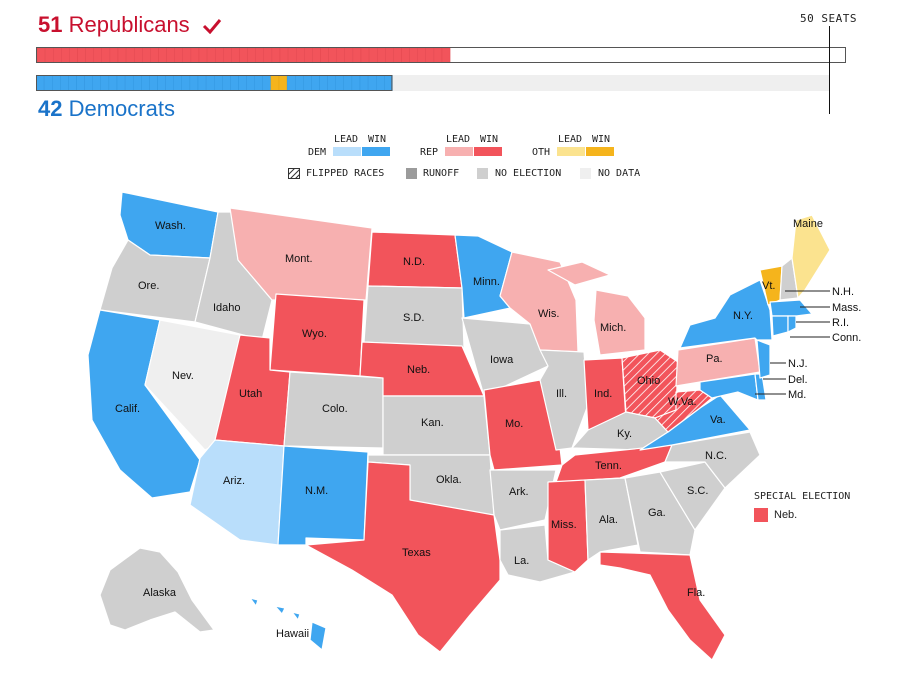 The height and width of the screenshot is (675, 900). What do you see at coordinates (548, 314) in the screenshot?
I see `label-wis: Wis.` at bounding box center [548, 314].